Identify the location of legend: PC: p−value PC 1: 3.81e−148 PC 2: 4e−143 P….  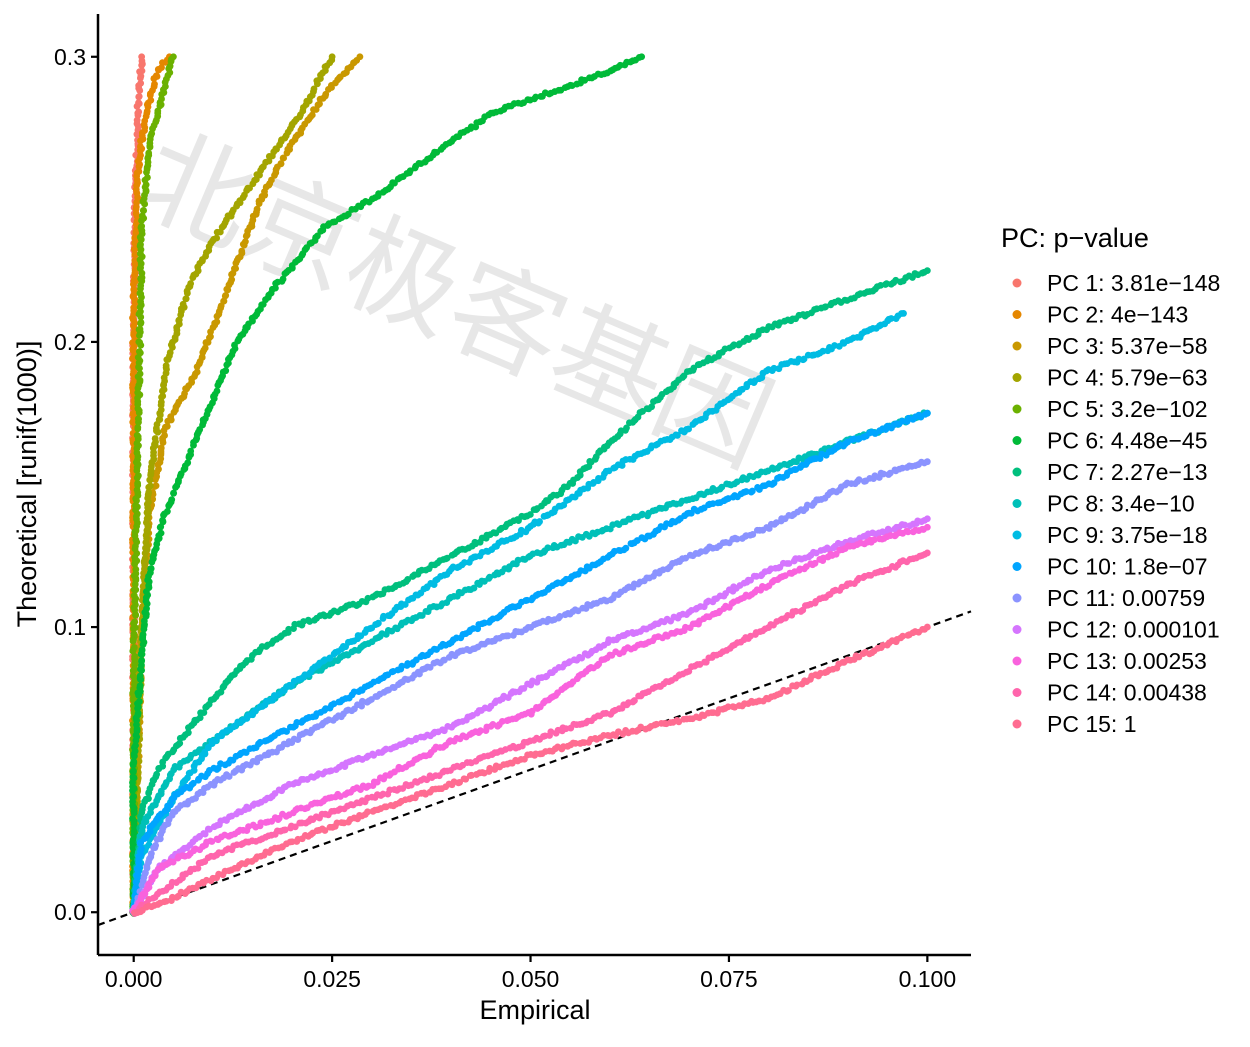
(1110, 480).